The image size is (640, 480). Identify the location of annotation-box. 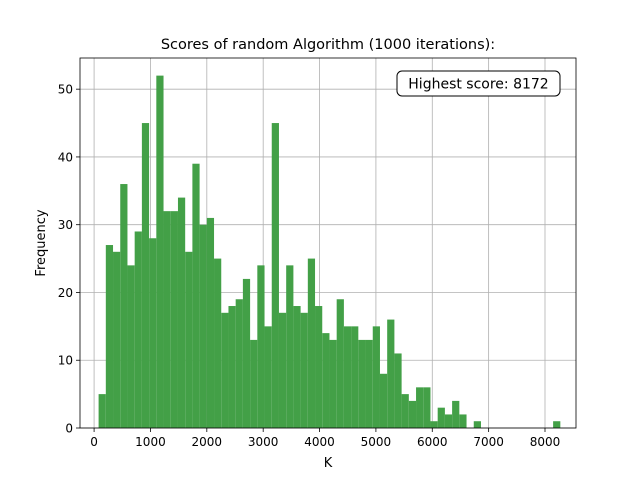
(478, 83).